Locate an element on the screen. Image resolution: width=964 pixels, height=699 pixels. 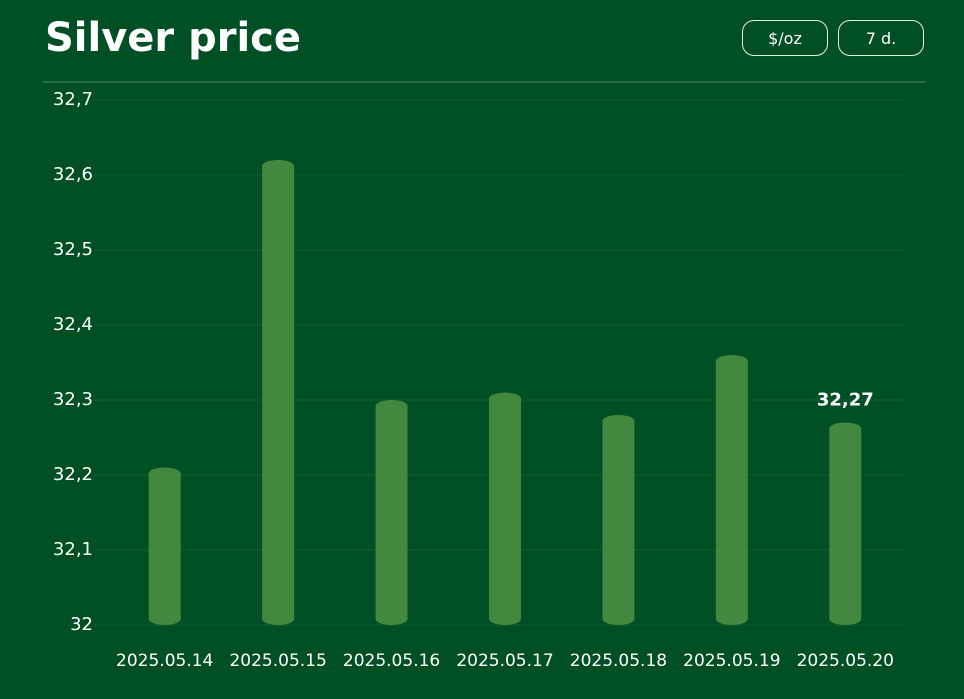
x-tick-label: 2025.05.17 is located at coordinates (504, 661).